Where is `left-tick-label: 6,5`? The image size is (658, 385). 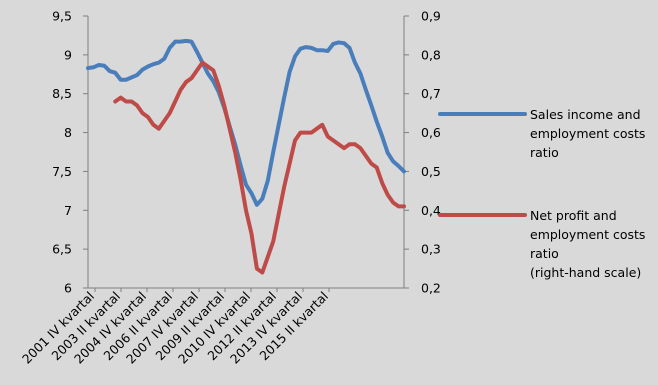
left-tick-label: 6,5 is located at coordinates (62, 249).